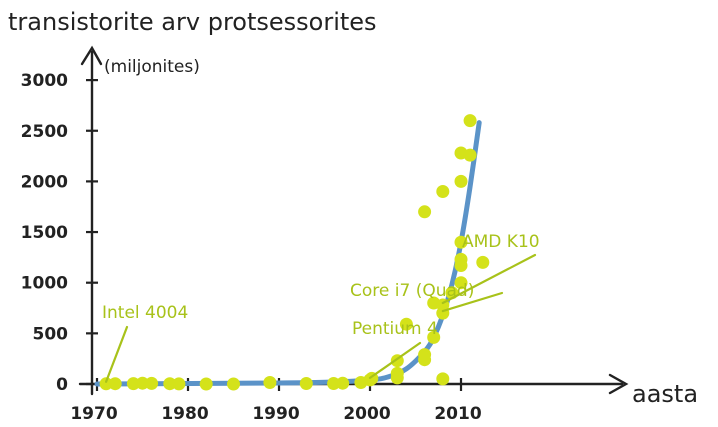 This screenshot has width=718, height=427. What do you see at coordinates (44, 132) in the screenshot?
I see `y-tick-label: 2500` at bounding box center [44, 132].